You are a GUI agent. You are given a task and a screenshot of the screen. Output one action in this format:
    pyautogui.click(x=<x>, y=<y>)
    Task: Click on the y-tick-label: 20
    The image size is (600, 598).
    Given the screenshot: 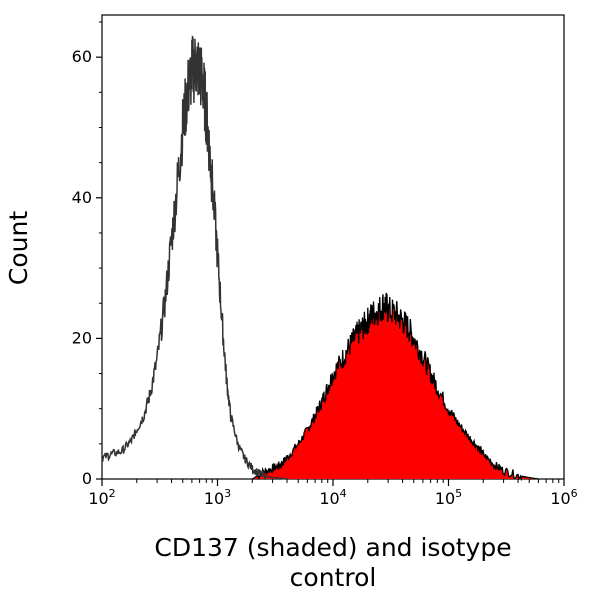 What is the action you would take?
    pyautogui.click(x=82, y=337)
    